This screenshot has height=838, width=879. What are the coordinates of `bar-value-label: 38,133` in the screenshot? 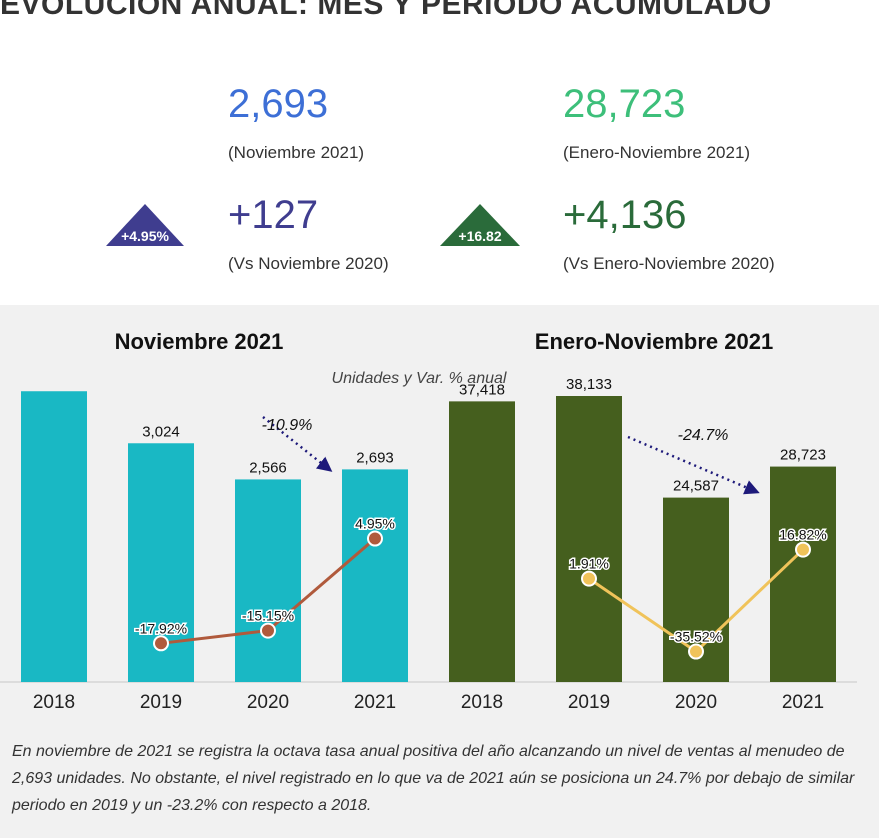 It's located at (589, 384).